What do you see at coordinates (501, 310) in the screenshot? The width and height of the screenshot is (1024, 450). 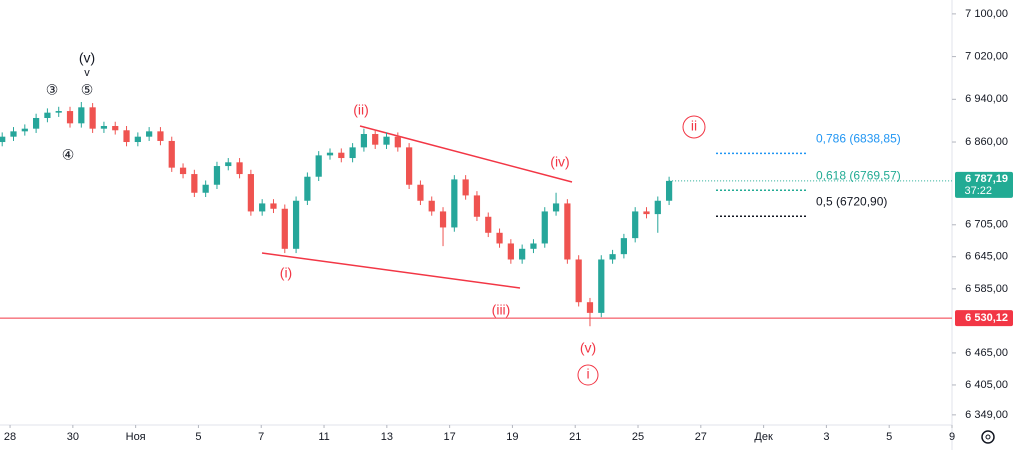 I see `wave-label: (iii)` at bounding box center [501, 310].